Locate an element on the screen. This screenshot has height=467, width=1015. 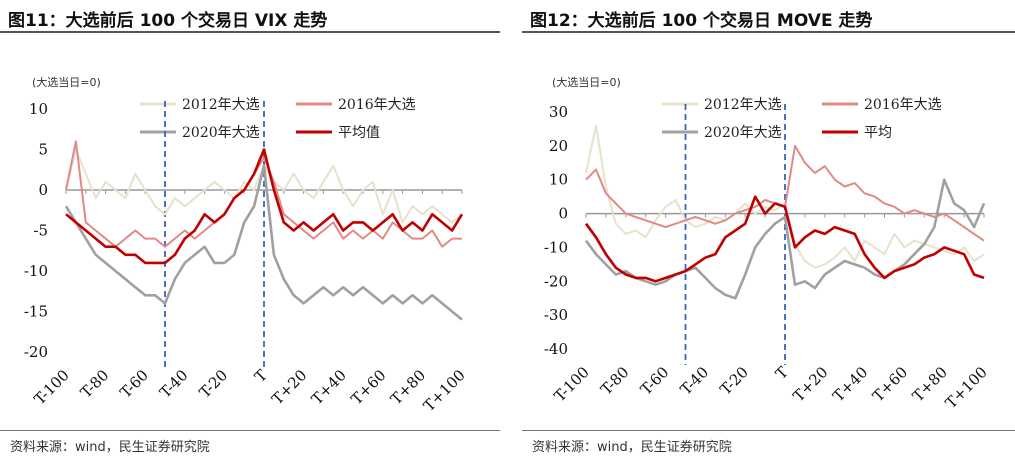
vix-legend-label: 2020年大选 is located at coordinates (221, 133).